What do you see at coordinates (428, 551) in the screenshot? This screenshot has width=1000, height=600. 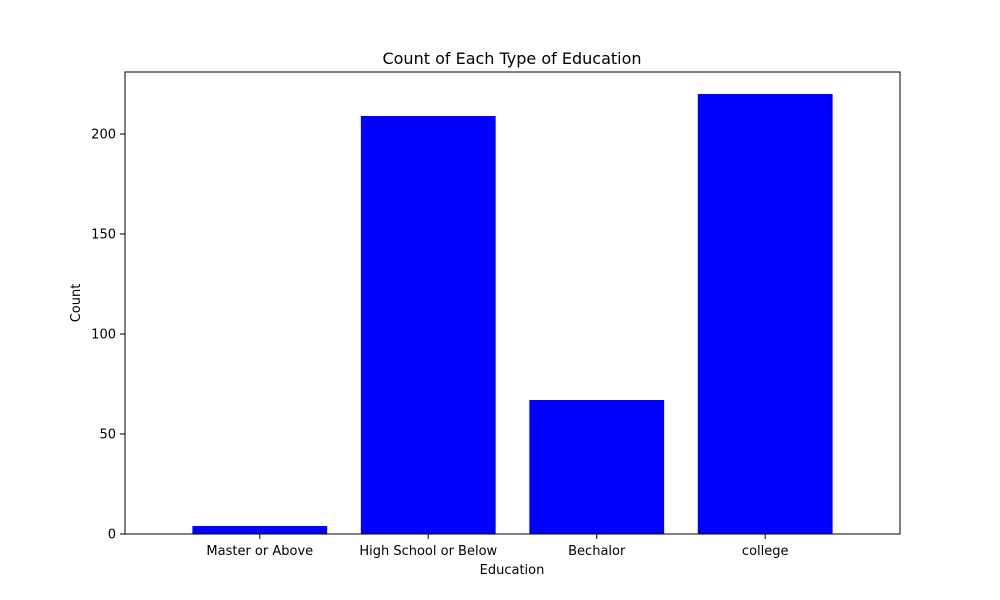 I see `x-tick-label: High School or Below` at bounding box center [428, 551].